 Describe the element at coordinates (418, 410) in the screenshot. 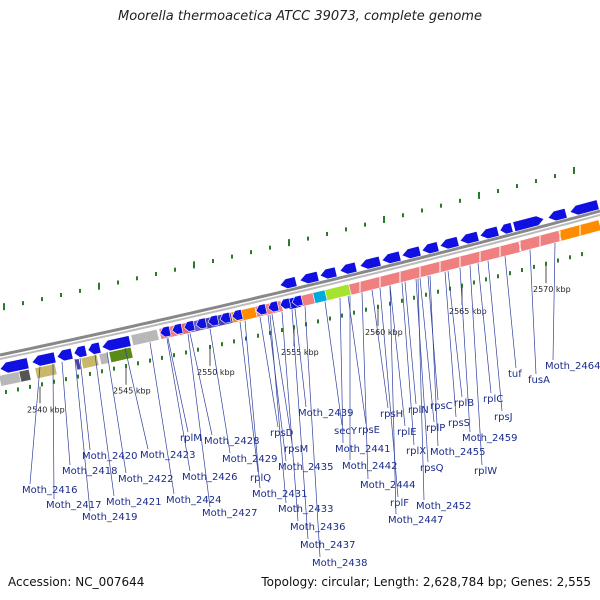

I see `gene-label: rplN` at that location.